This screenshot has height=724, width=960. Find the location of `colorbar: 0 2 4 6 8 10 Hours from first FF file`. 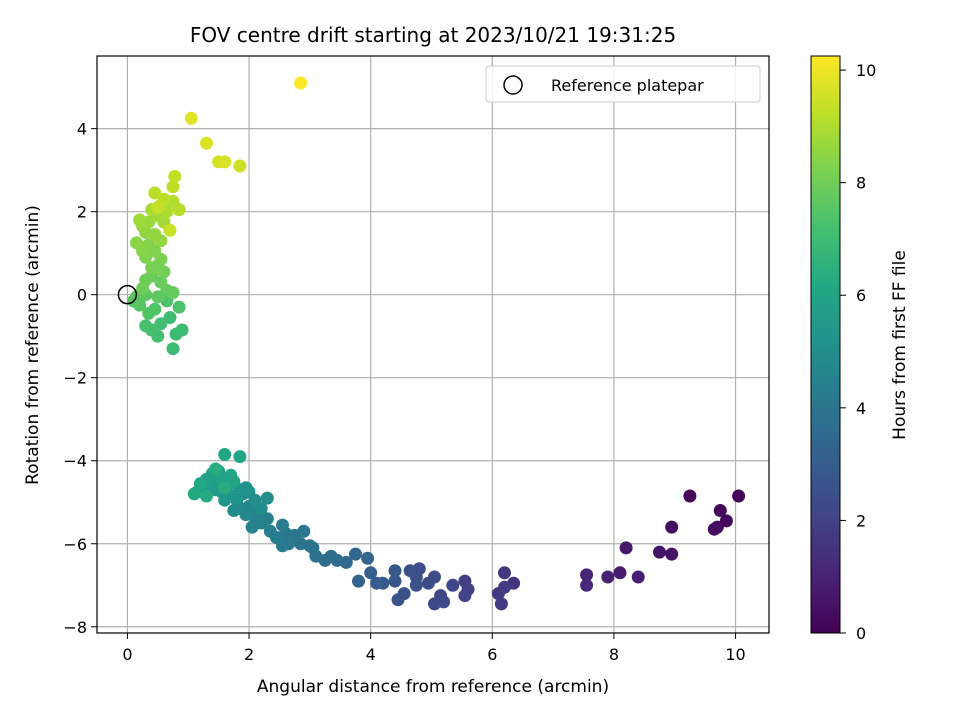

colorbar: 0 2 4 6 8 10 Hours from first FF file is located at coordinates (860, 349).